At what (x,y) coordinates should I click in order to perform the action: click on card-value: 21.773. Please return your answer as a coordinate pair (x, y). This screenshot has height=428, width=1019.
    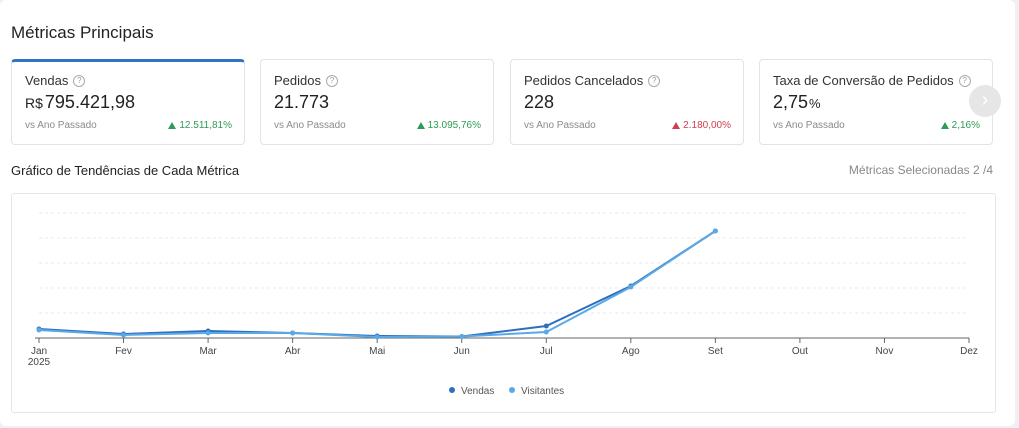
    Looking at the image, I should click on (302, 102).